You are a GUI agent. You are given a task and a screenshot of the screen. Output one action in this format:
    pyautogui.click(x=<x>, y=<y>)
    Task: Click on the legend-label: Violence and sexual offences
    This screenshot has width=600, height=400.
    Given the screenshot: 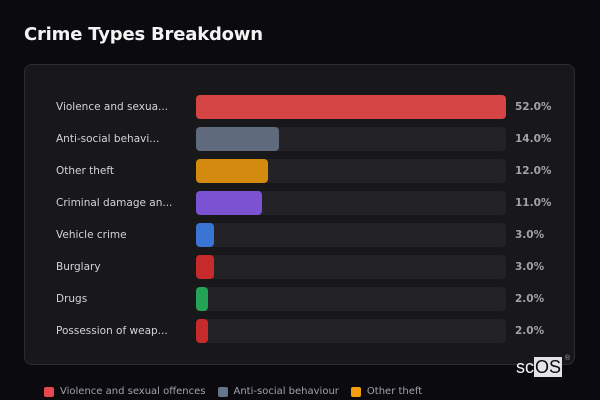 What is the action you would take?
    pyautogui.click(x=133, y=391)
    